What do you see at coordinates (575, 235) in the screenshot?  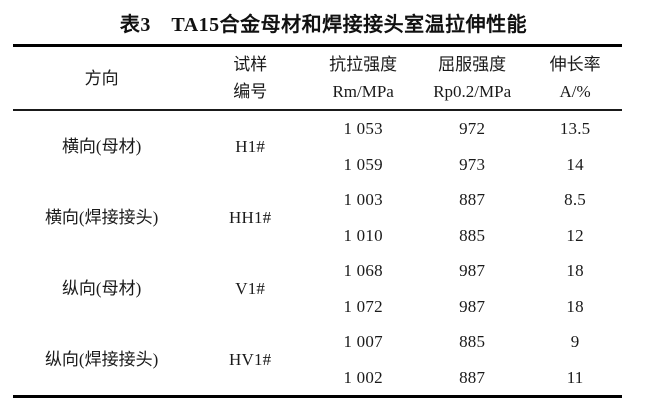 I see `cell-elongation: 12` at bounding box center [575, 235].